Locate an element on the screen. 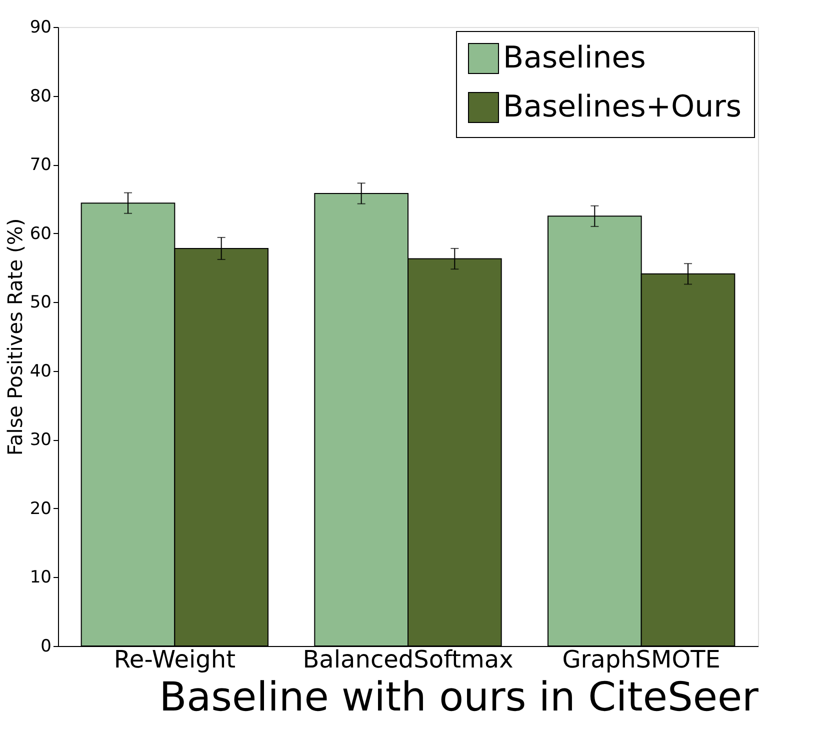 The width and height of the screenshot is (818, 730). y-tick-label: 30 is located at coordinates (41, 440).